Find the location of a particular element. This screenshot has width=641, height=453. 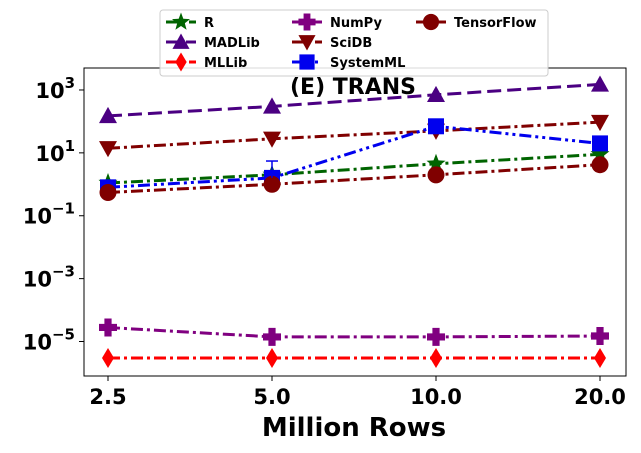

legend-entry-r: R is located at coordinates (190, 21).